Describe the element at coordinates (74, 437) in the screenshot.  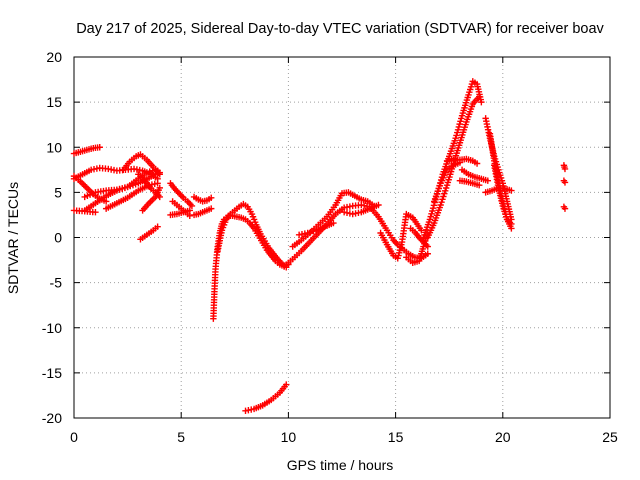
I see `x-tick-label: 0` at that location.